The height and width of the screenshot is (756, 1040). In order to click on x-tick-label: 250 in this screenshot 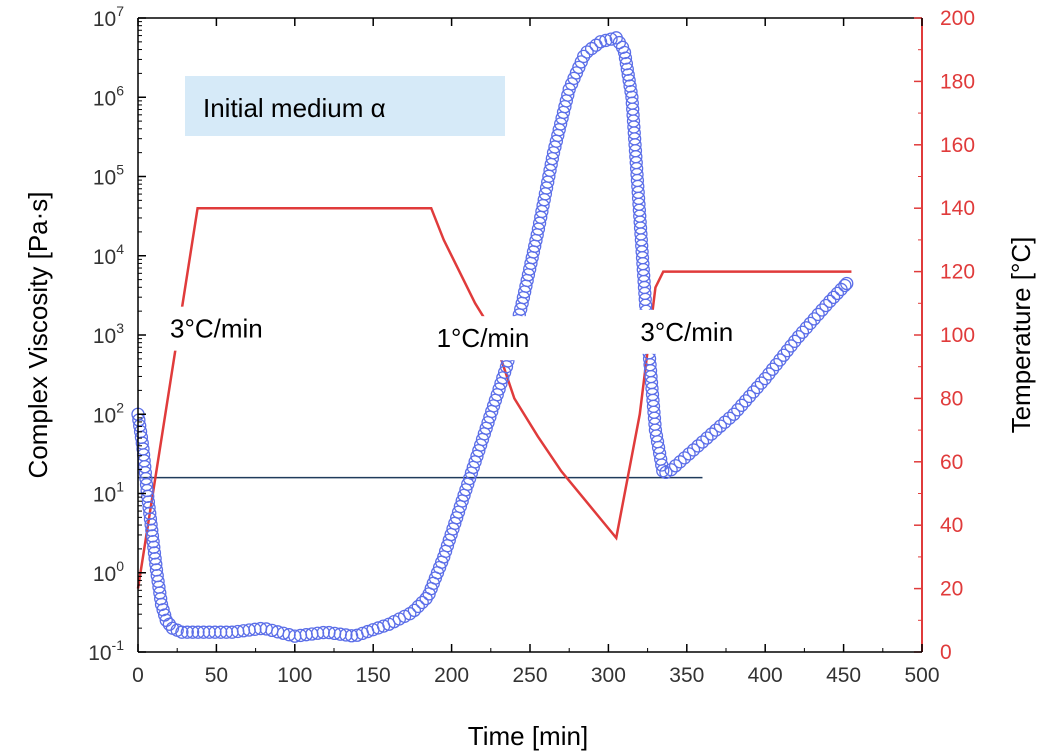, I will do `click(529, 675)`.